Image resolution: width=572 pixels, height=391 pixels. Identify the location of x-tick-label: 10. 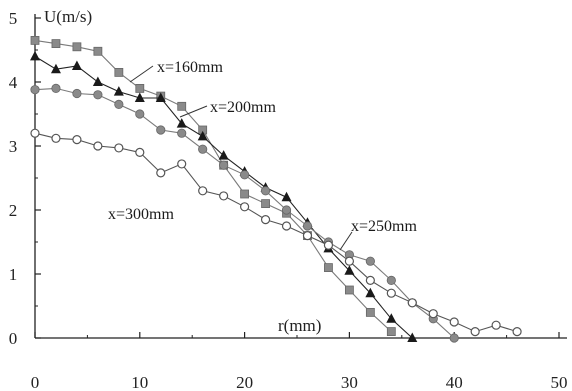
(139, 382).